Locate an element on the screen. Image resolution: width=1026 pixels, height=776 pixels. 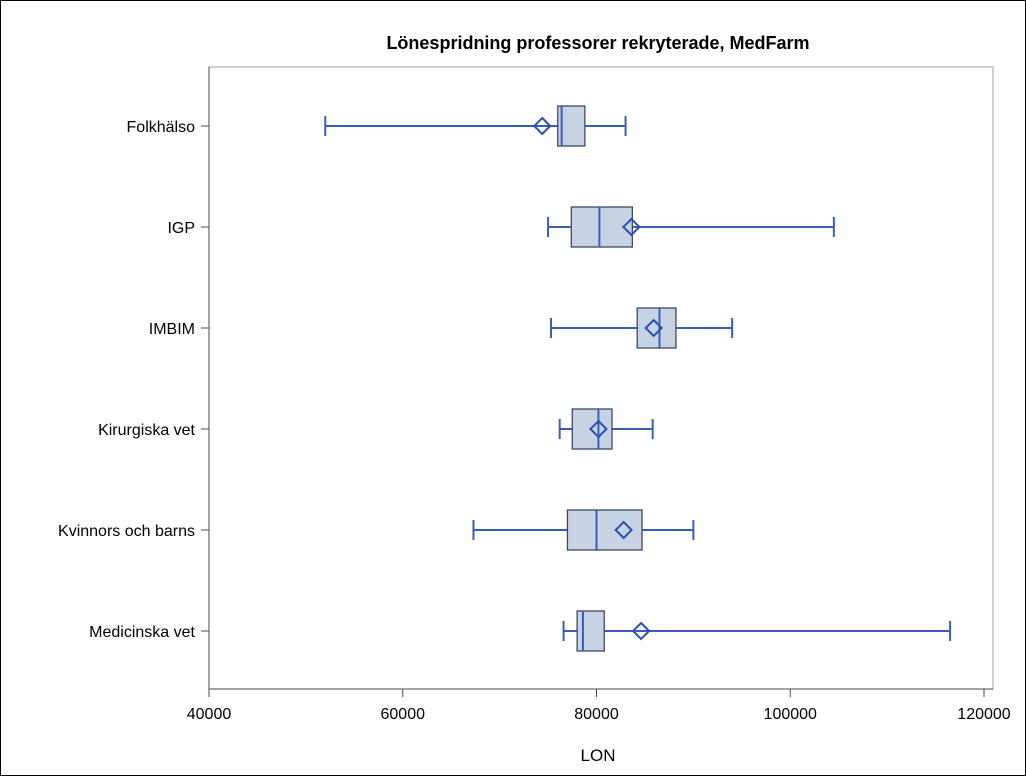
x-tick-label: 100000 is located at coordinates (790, 714).